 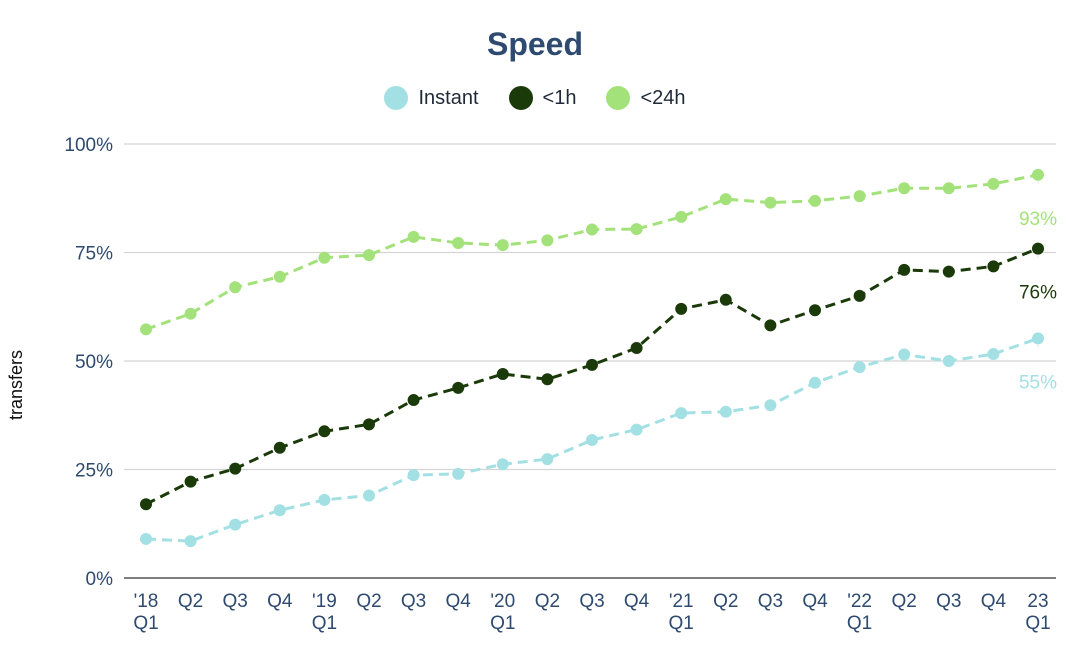 What do you see at coordinates (1038, 382) in the screenshot?
I see `end-label-instant: 55%` at bounding box center [1038, 382].